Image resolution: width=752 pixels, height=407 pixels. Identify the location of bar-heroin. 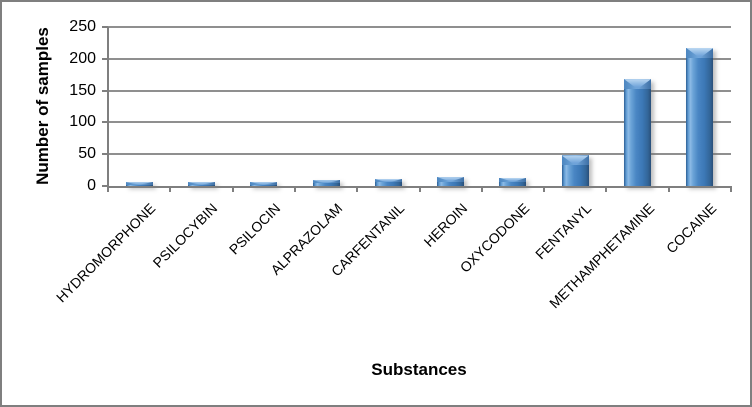
(451, 181).